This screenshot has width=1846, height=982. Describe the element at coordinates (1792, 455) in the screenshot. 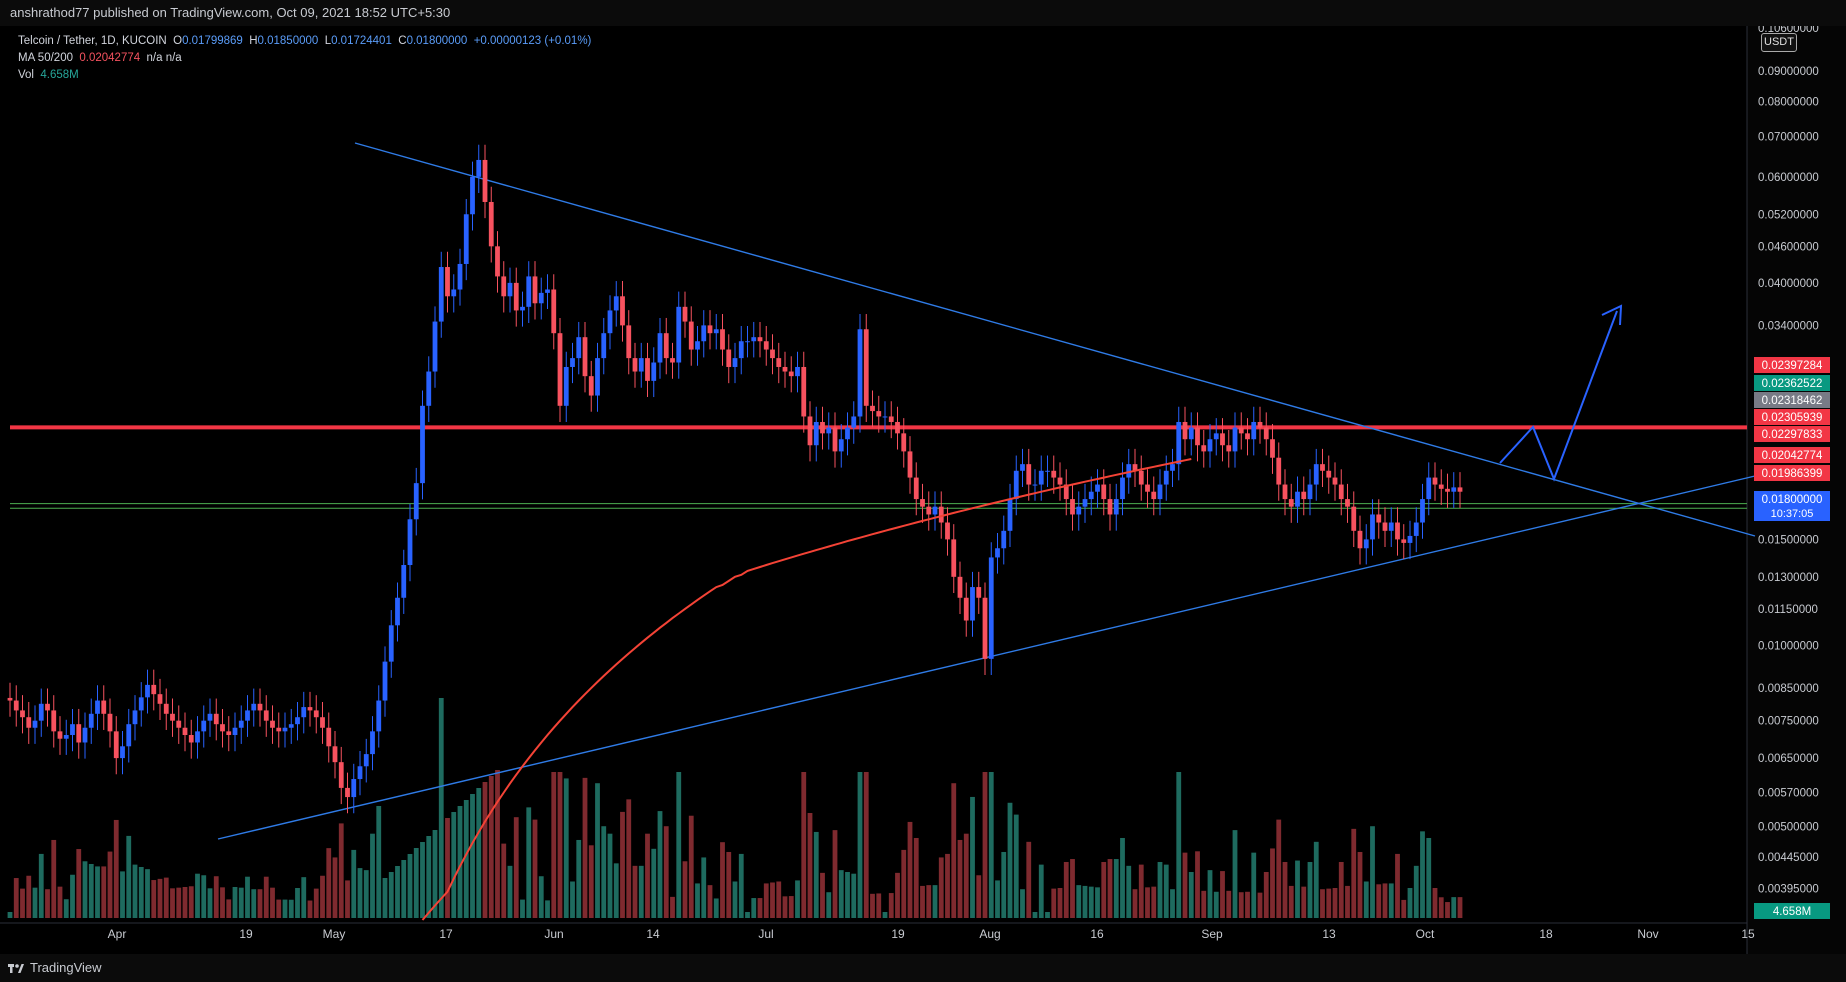

I see `price-badge` at that location.